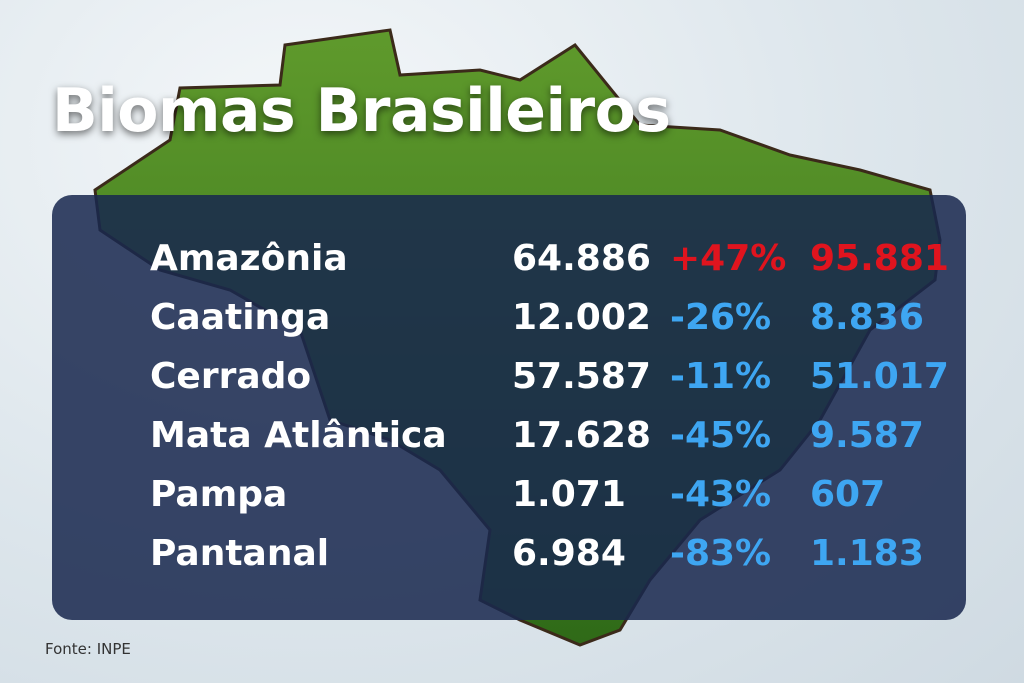 The width and height of the screenshot is (1024, 683). What do you see at coordinates (581, 317) in the screenshot?
I see `value-before: 12.002` at bounding box center [581, 317].